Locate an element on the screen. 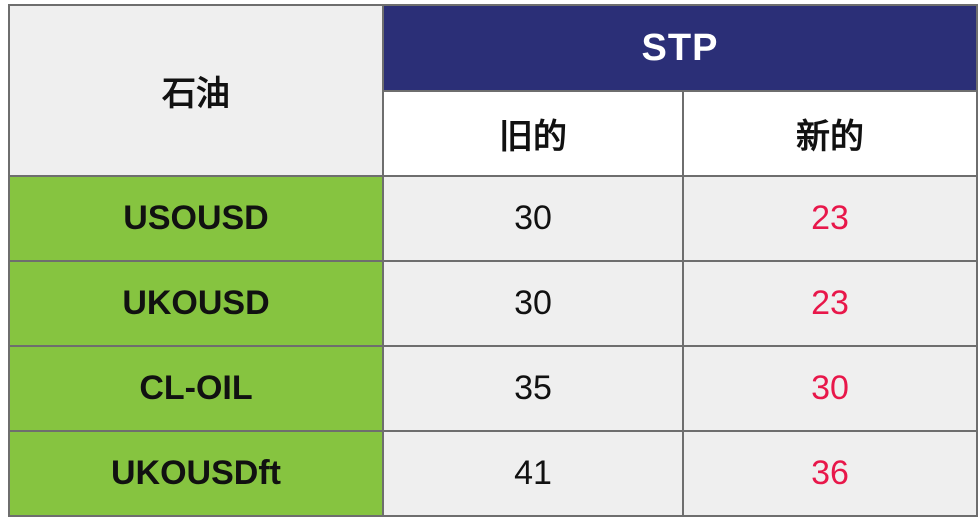  new-value-cell: 30 is located at coordinates (830, 388).